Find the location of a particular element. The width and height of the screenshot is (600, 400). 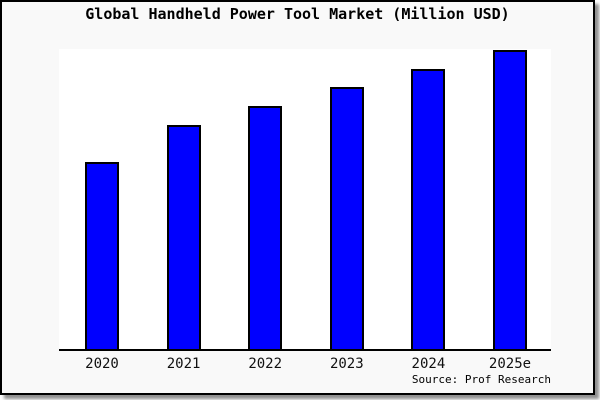

bar-2025e is located at coordinates (510, 199).